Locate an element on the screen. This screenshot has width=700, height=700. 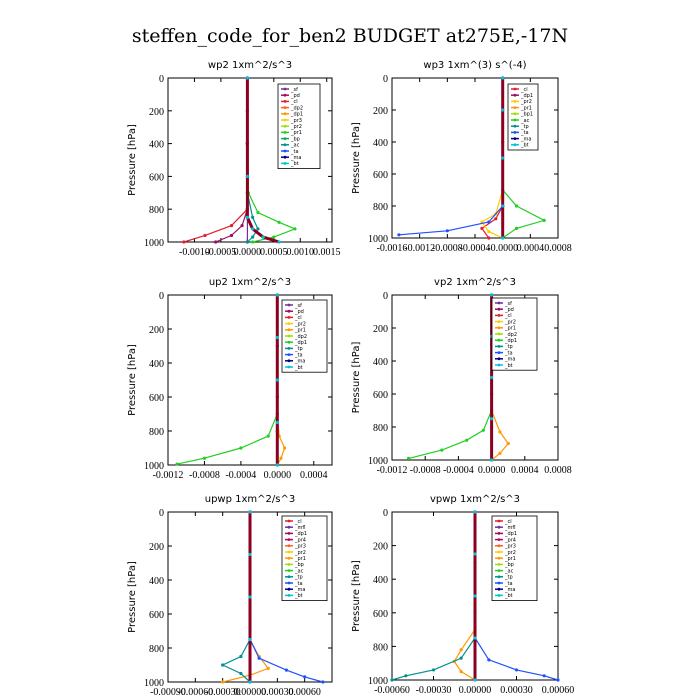
legend-label: _bp1 is located at coordinates (526, 115).